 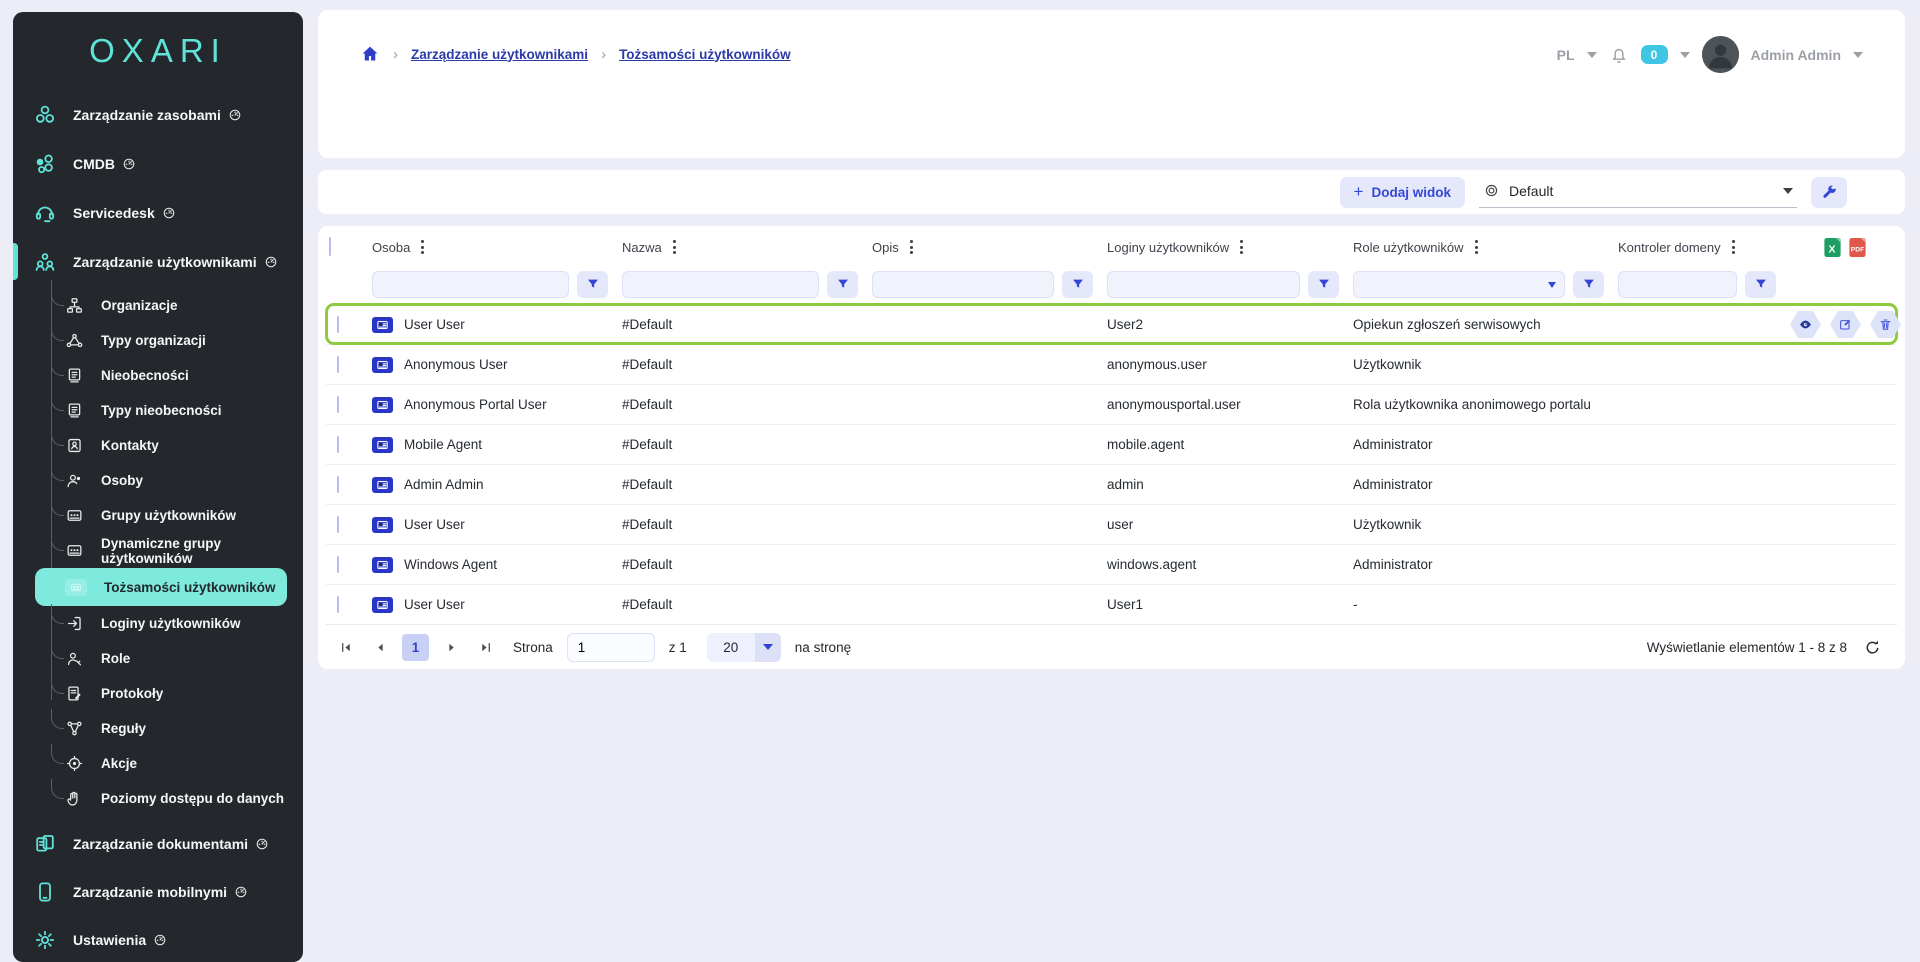 What do you see at coordinates (443, 444) in the screenshot?
I see `osoba-value: Mobile Agent` at bounding box center [443, 444].